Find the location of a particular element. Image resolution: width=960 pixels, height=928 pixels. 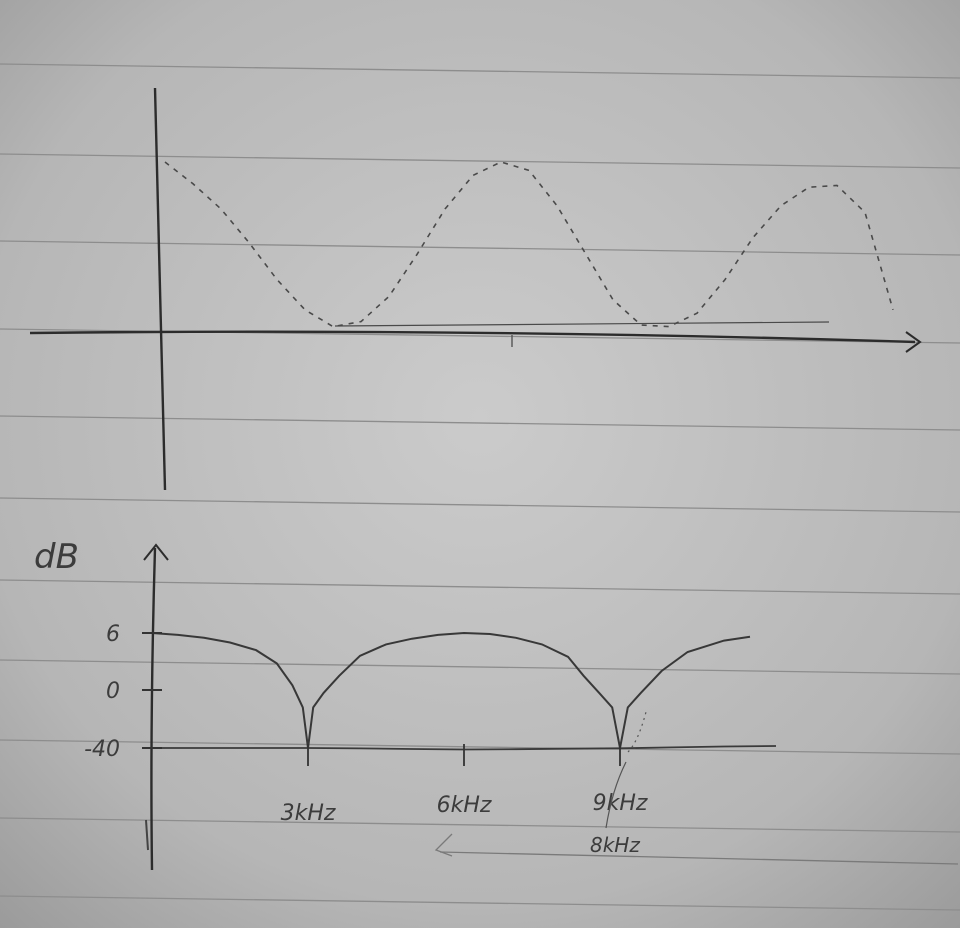

bottom-y-axis is located at coordinates (153, 709).